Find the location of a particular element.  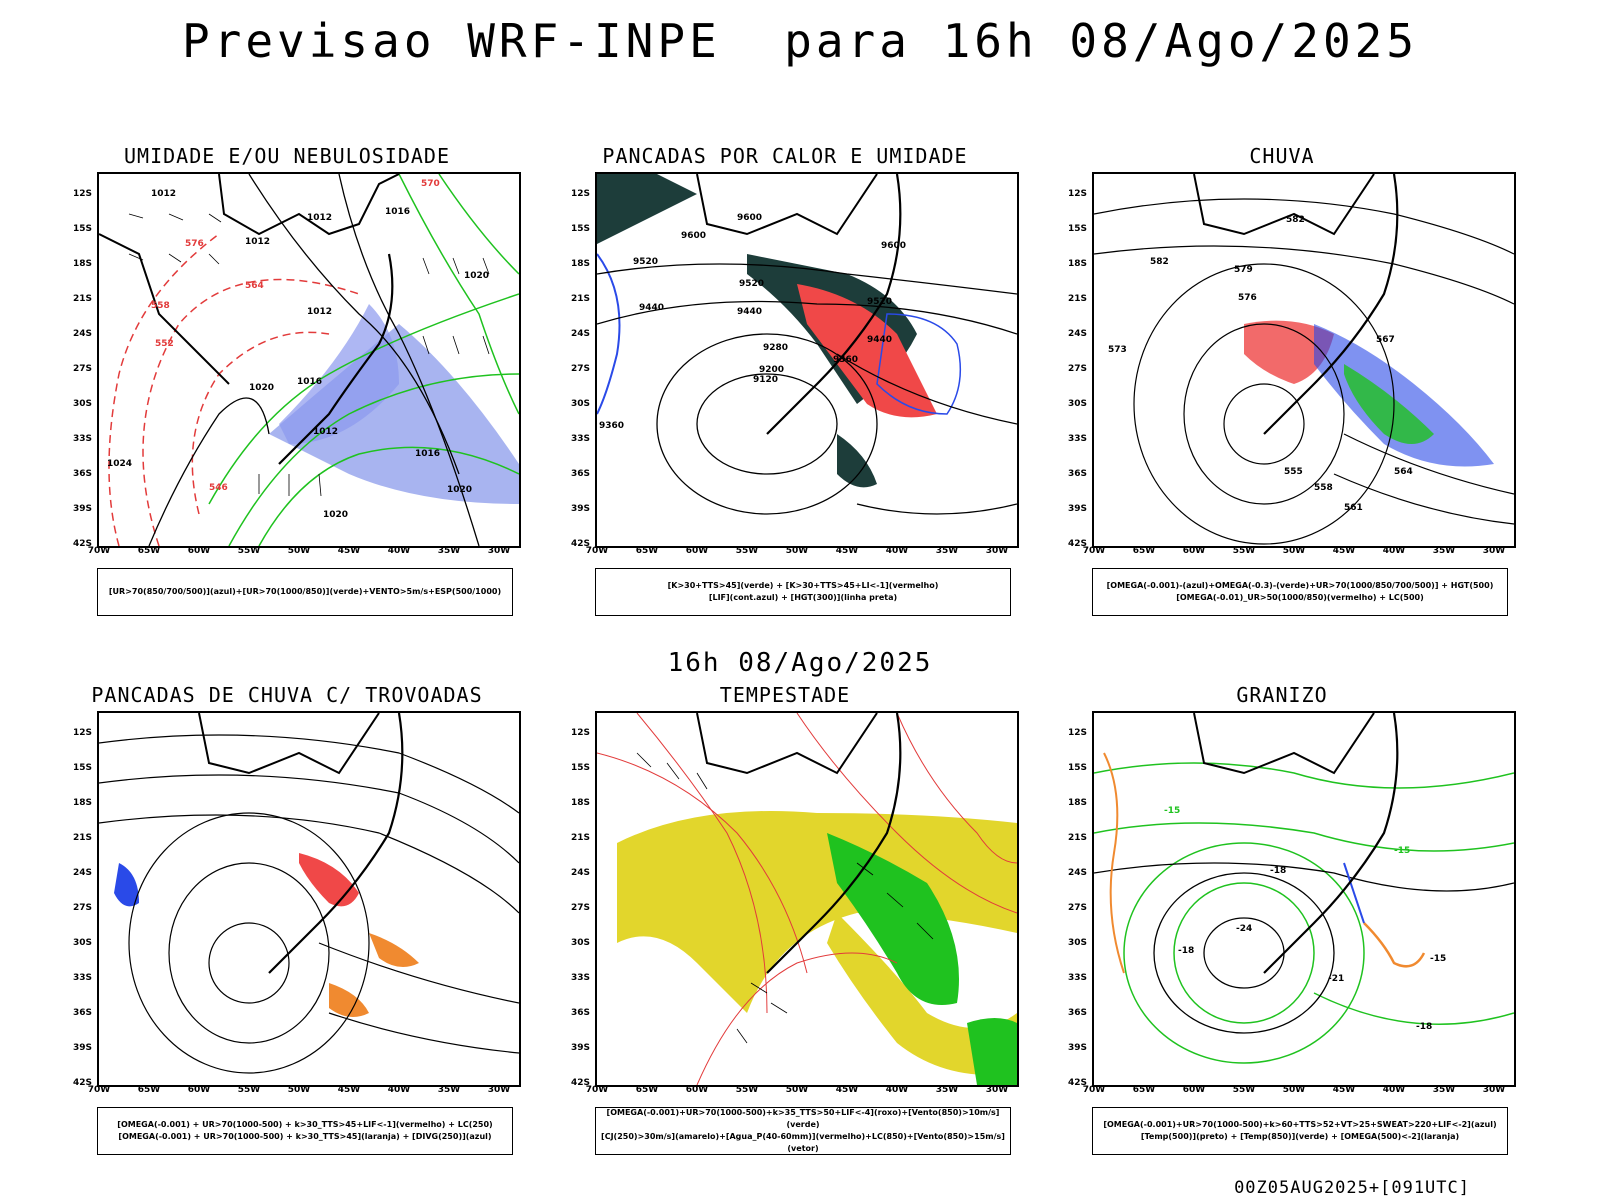

lifted-index-contour is located at coordinates (609, 334).